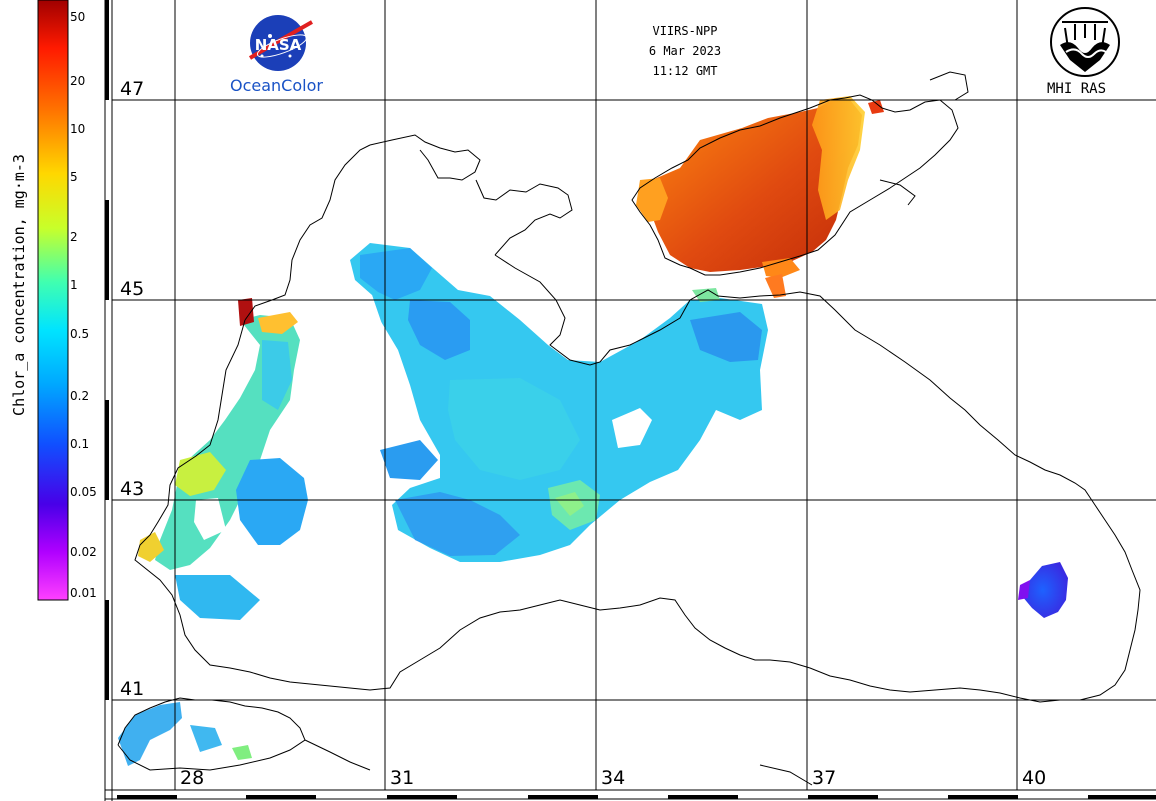 This screenshot has width=1156, height=801. I want to click on colorbar, so click(53, 300).